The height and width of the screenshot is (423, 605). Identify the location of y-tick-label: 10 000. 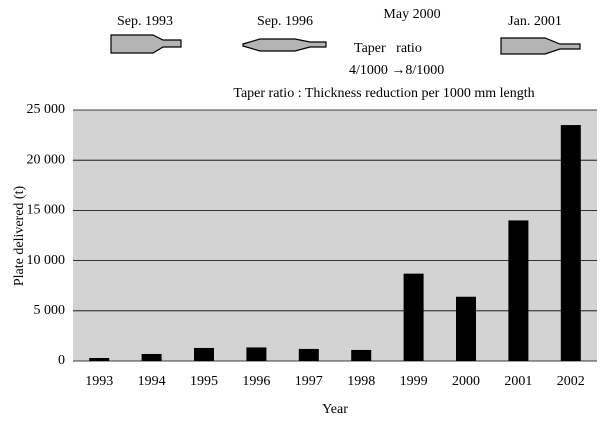
(46, 260).